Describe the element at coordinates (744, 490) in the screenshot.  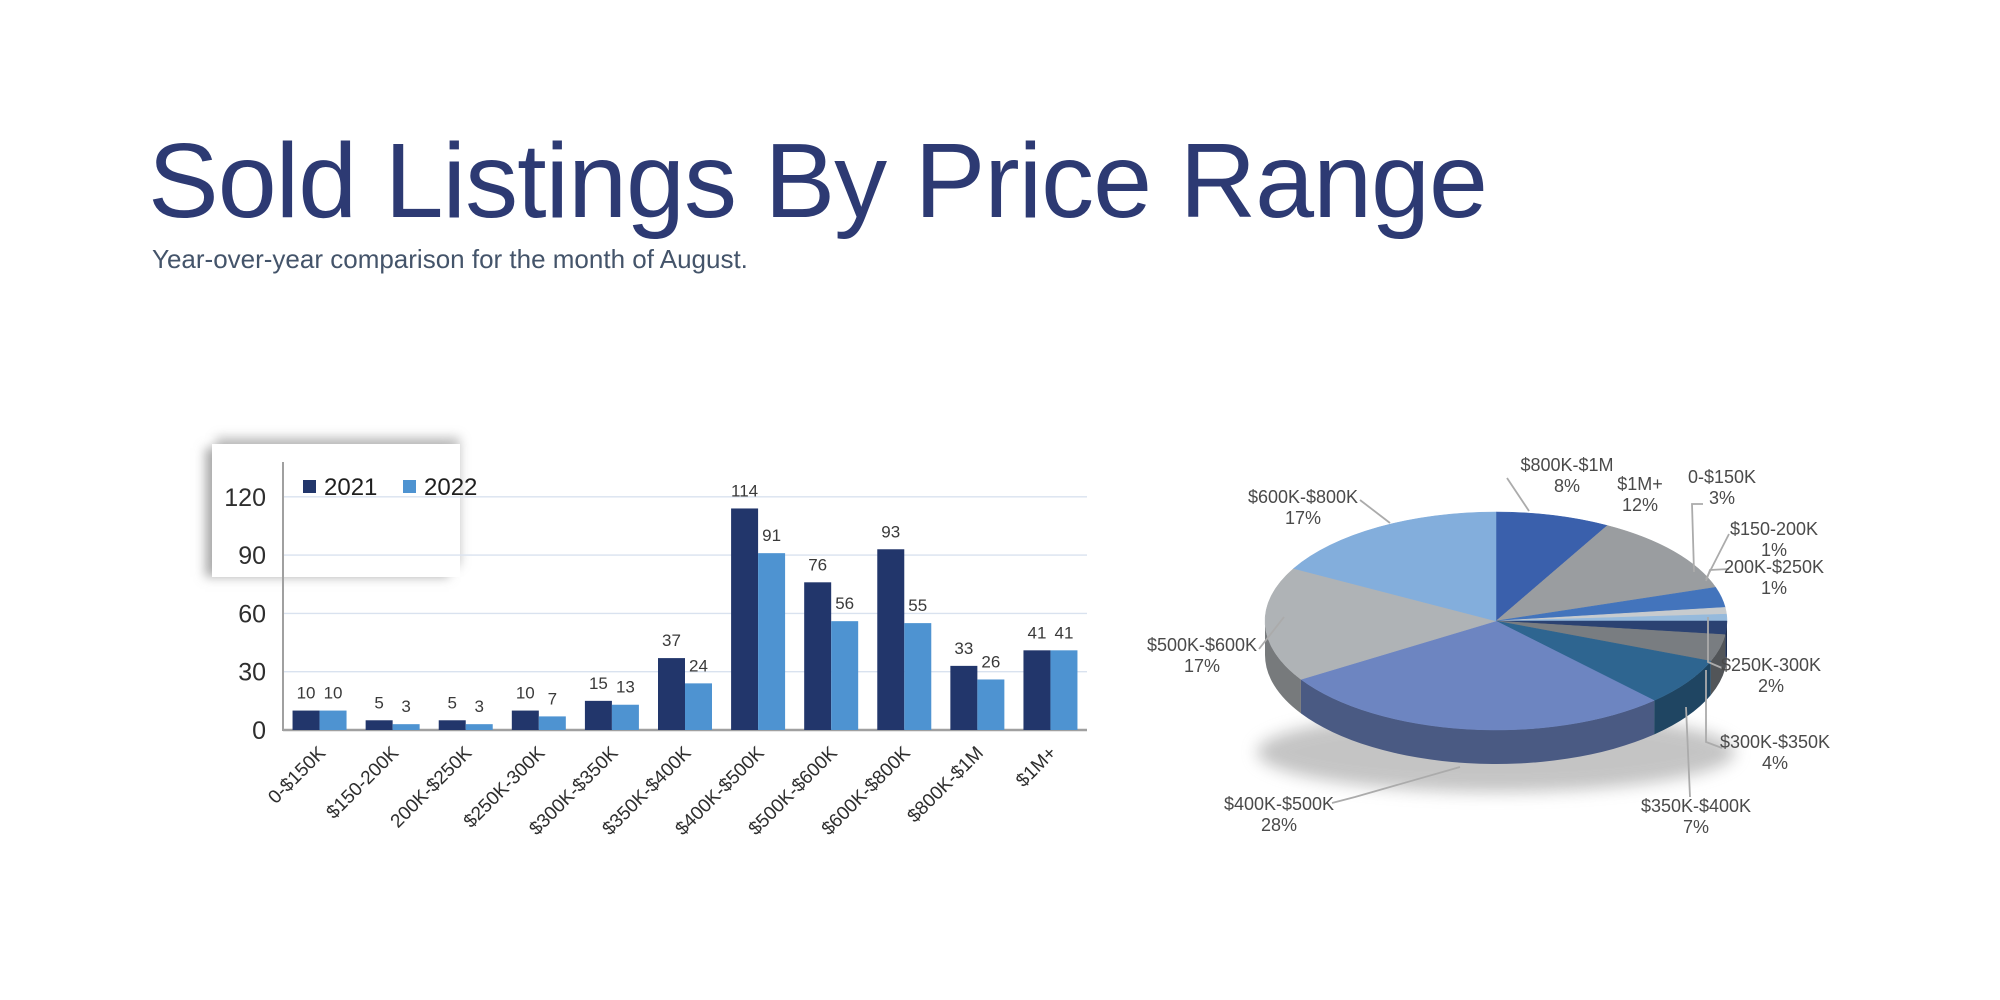
I see `bar-value-label-2021: 114` at that location.